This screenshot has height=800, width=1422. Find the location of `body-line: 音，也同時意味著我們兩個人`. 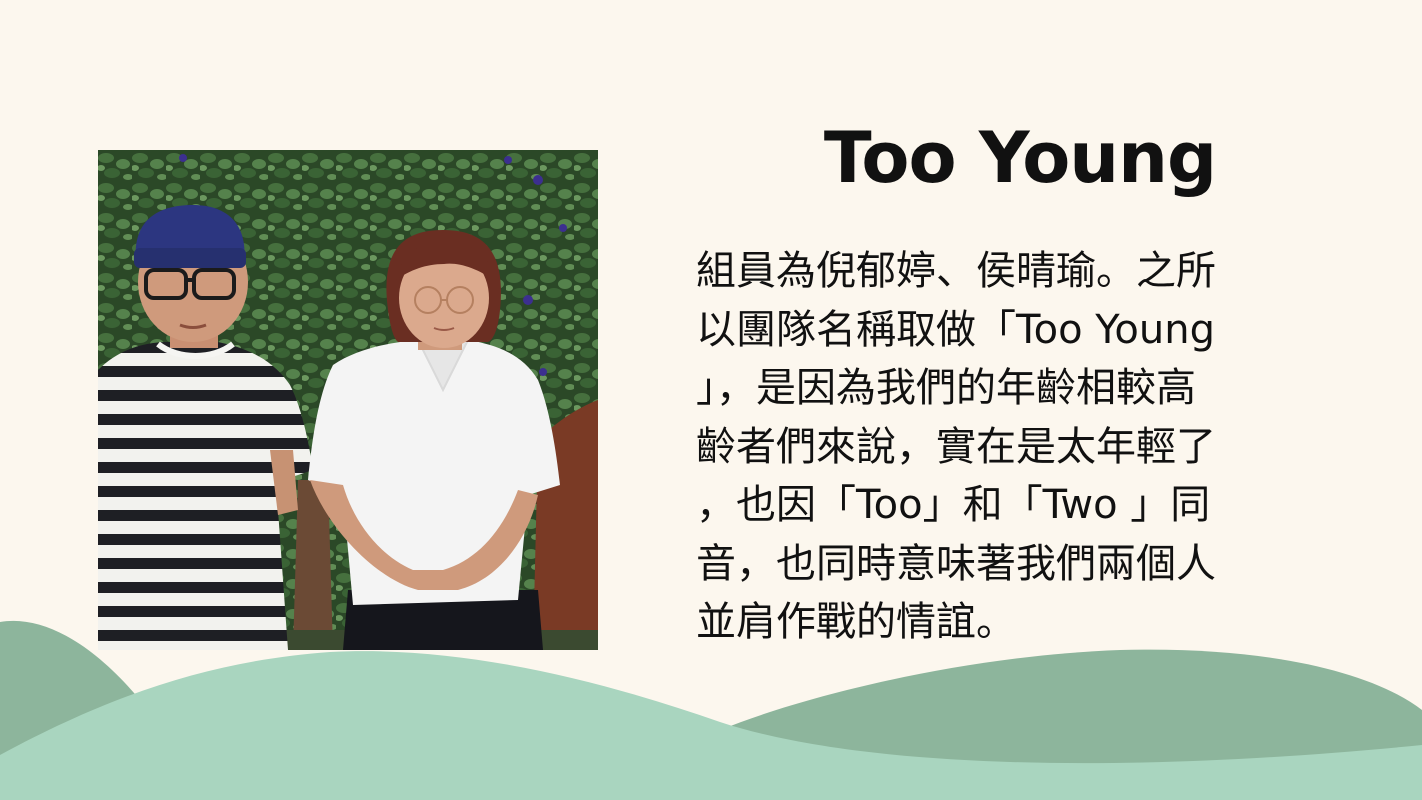

body-line: 音，也同時意味著我們兩個人 is located at coordinates (956, 563).